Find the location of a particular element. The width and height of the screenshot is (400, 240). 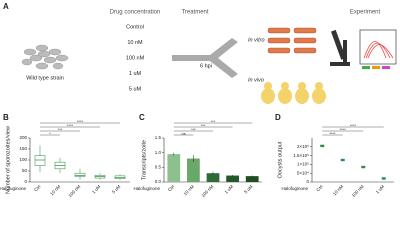

y-tick-label: 50 is located at coordinates (25, 170).